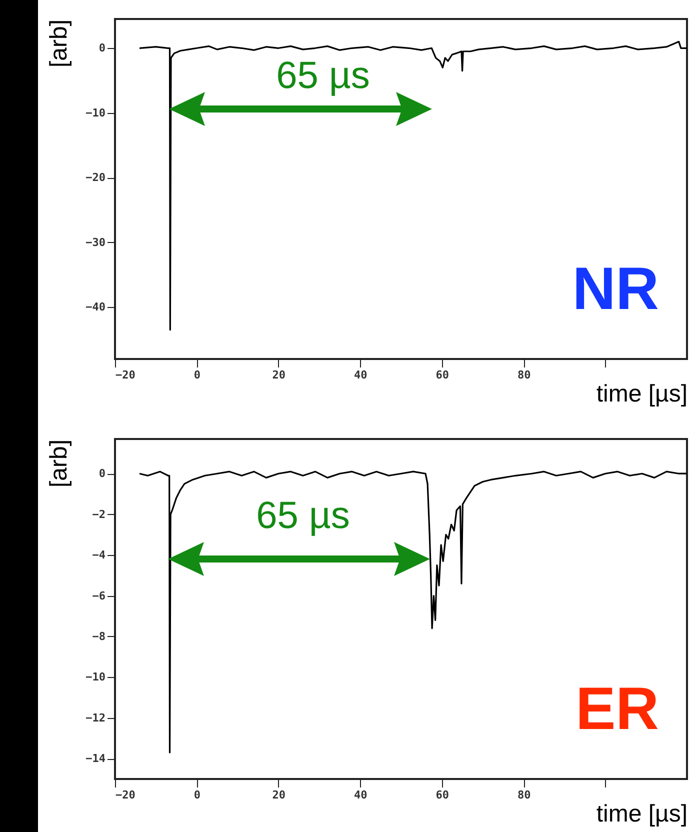 This screenshot has width=696, height=832. Describe the element at coordinates (96, 242) in the screenshot. I see `y-tick-label: −30` at that location.